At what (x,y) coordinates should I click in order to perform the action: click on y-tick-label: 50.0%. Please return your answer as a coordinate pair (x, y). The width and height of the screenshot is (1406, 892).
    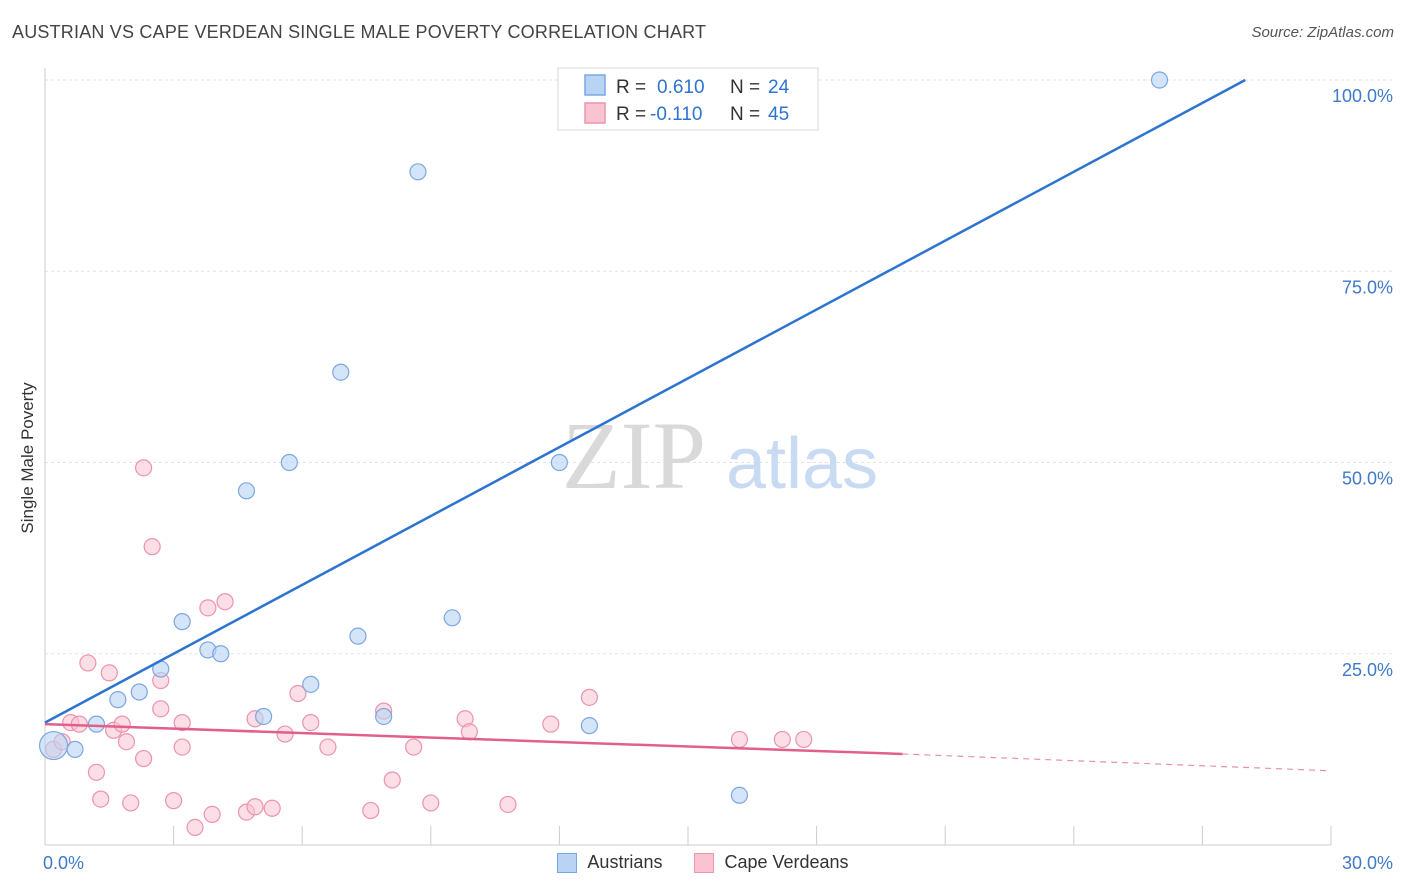
    Looking at the image, I should click on (1367, 479).